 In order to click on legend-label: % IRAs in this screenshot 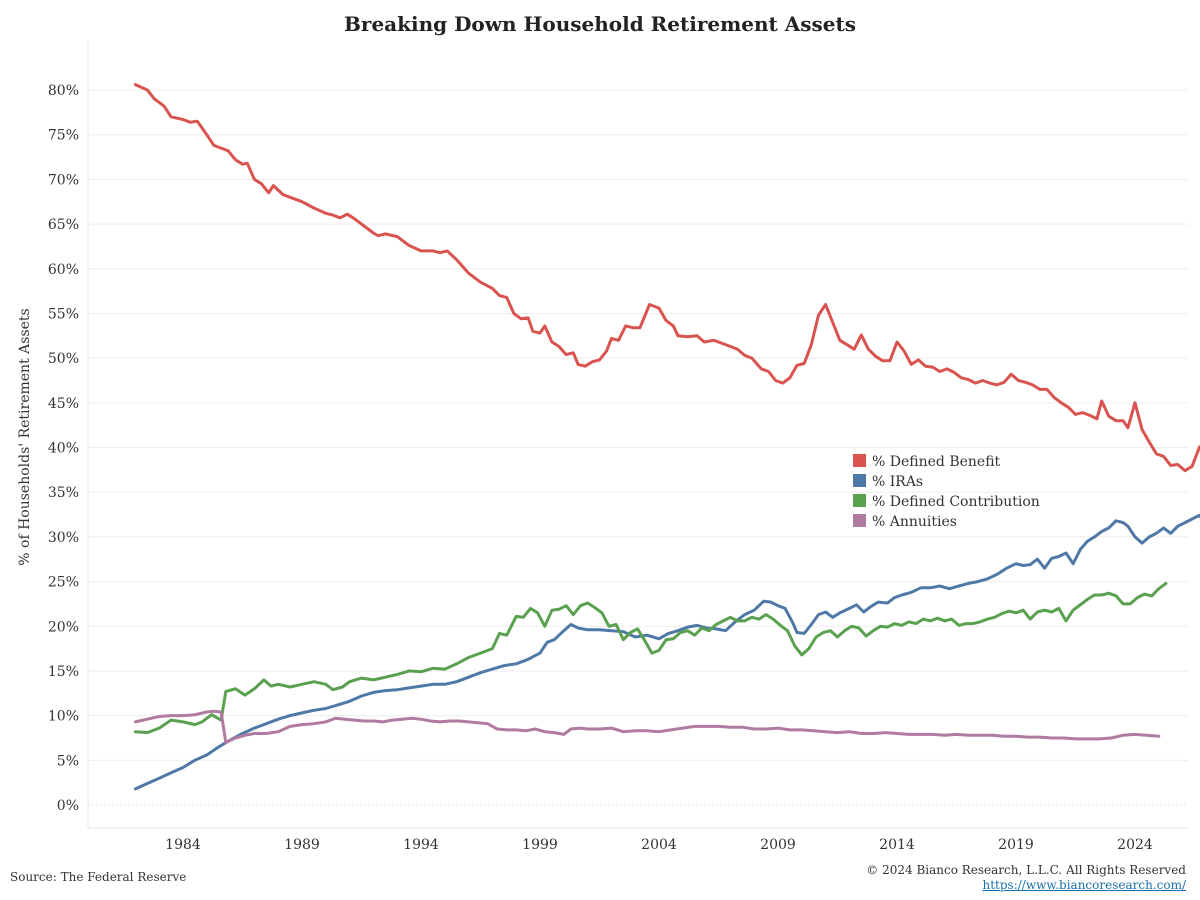, I will do `click(897, 482)`.